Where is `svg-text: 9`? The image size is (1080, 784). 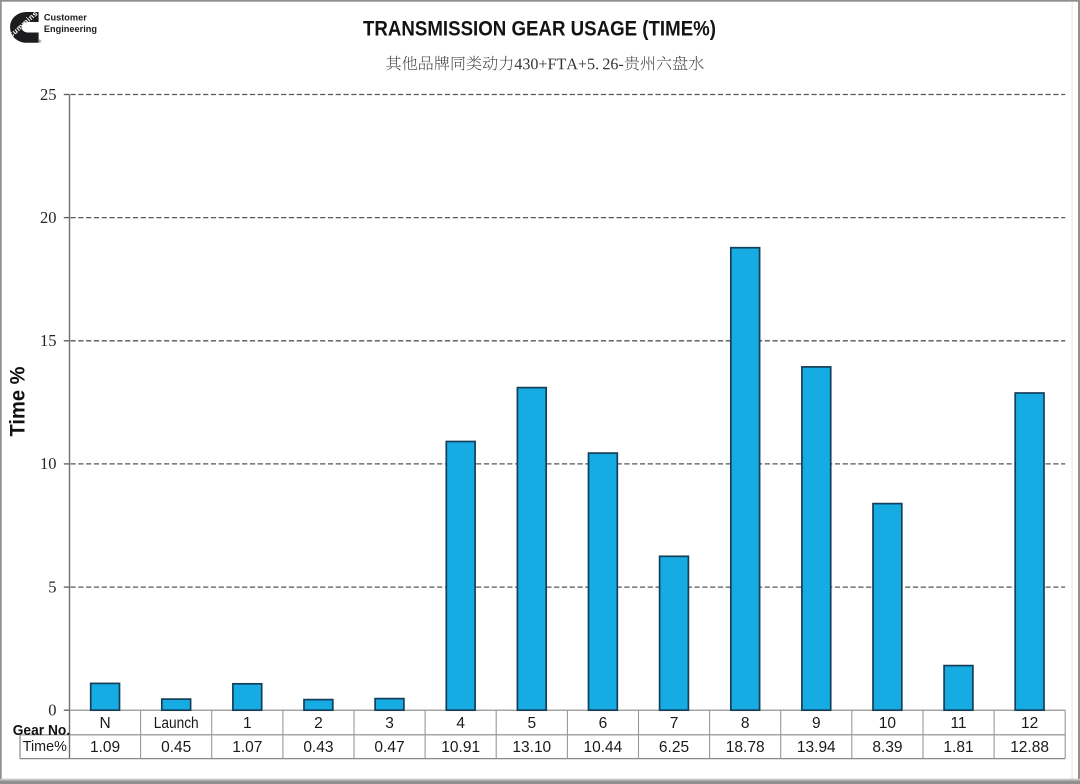
svg-text: 9 is located at coordinates (816, 723).